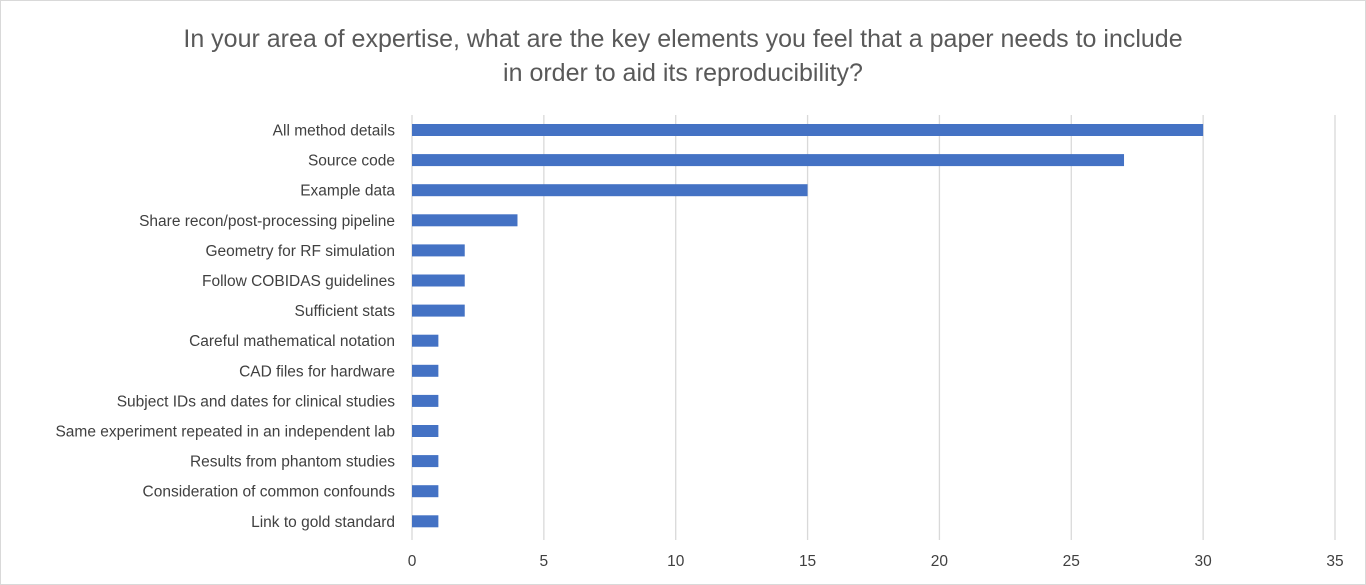 The width and height of the screenshot is (1366, 585). I want to click on x-tick-label: 30, so click(1204, 561).